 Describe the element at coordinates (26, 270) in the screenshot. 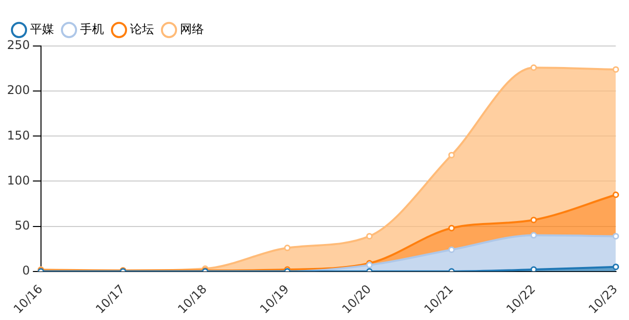

I see `y-tick-label: 0` at that location.